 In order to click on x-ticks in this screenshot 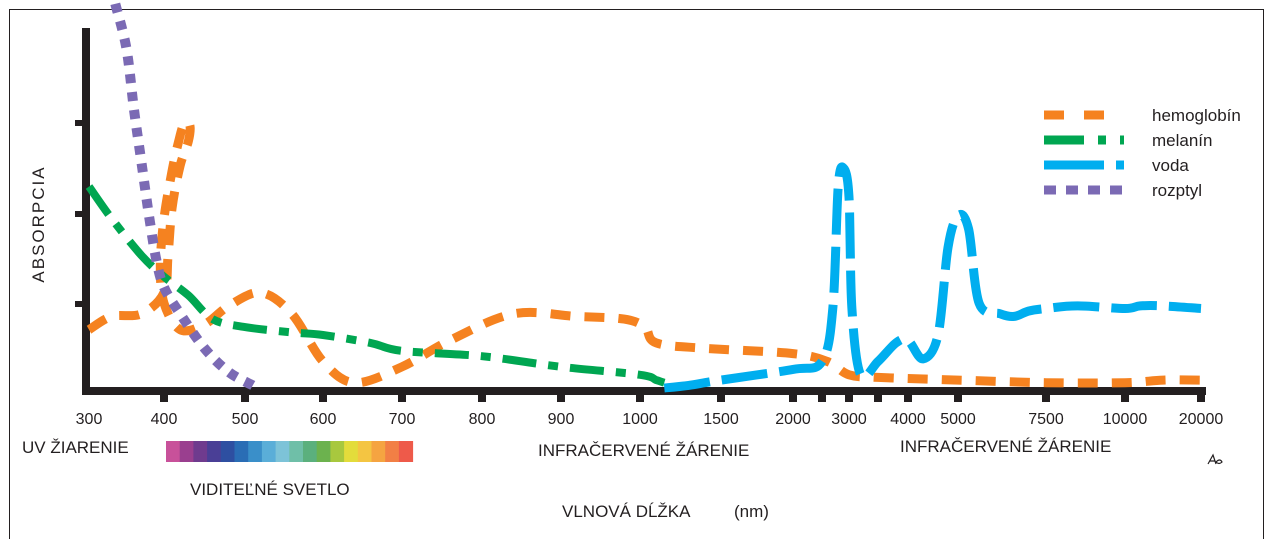, I will do `click(682, 396)`.